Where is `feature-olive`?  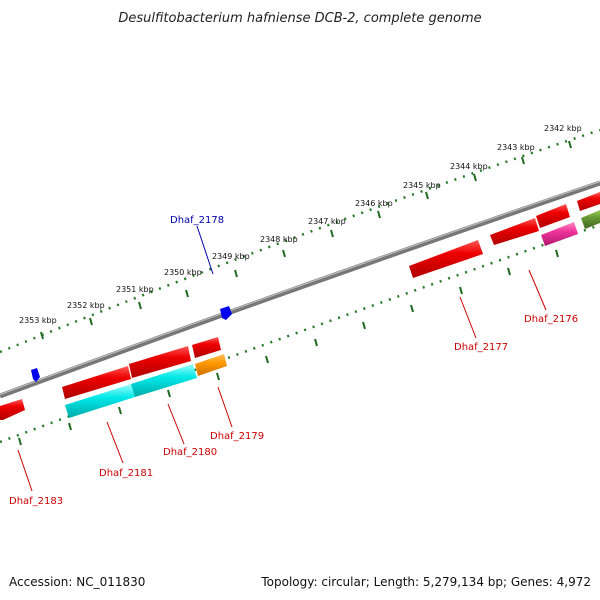
feature-olive is located at coordinates (590, 219).